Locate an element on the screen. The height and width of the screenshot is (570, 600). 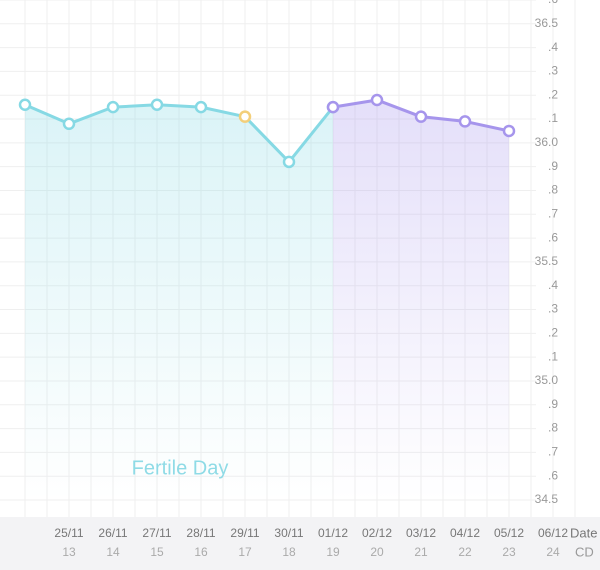
y-tick-label: 35.0 is located at coordinates (547, 380).